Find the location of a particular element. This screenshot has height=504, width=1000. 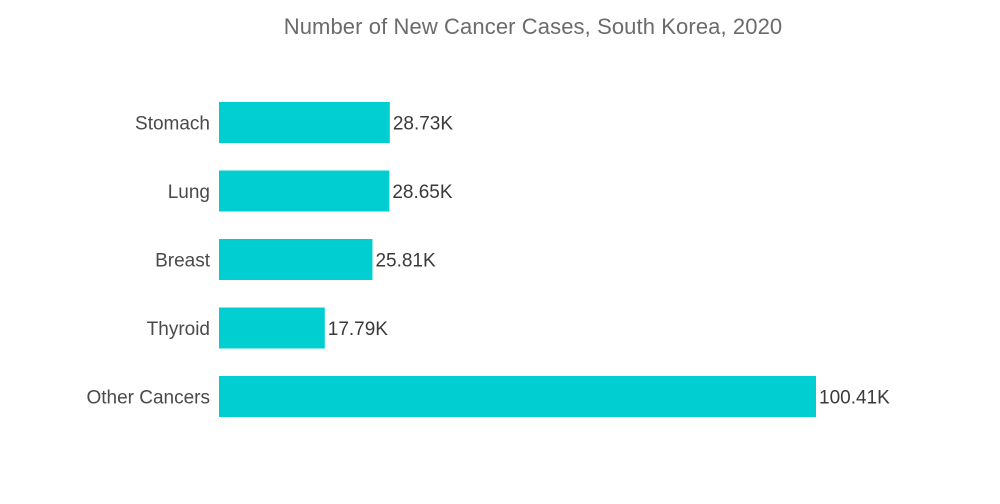

value-label: 25.81K is located at coordinates (405, 261).